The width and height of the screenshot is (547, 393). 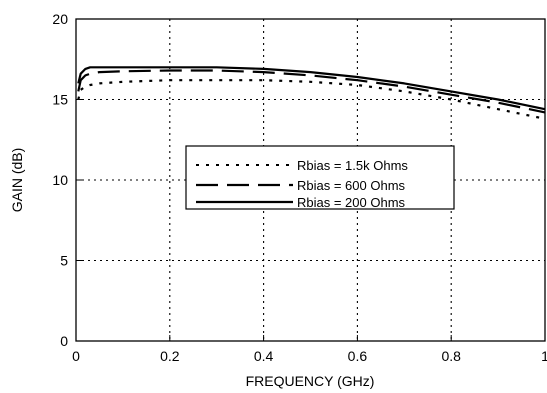 I want to click on legend-label-1: Rbias = 1.5k Ohms, so click(x=352, y=165).